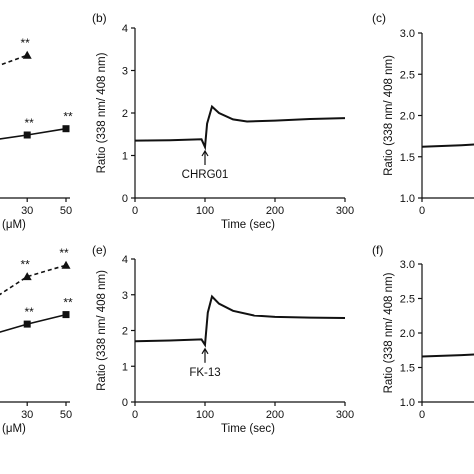 The width and height of the screenshot is (474, 474). What do you see at coordinates (379, 18) in the screenshot?
I see `panel-label: (c)` at bounding box center [379, 18].